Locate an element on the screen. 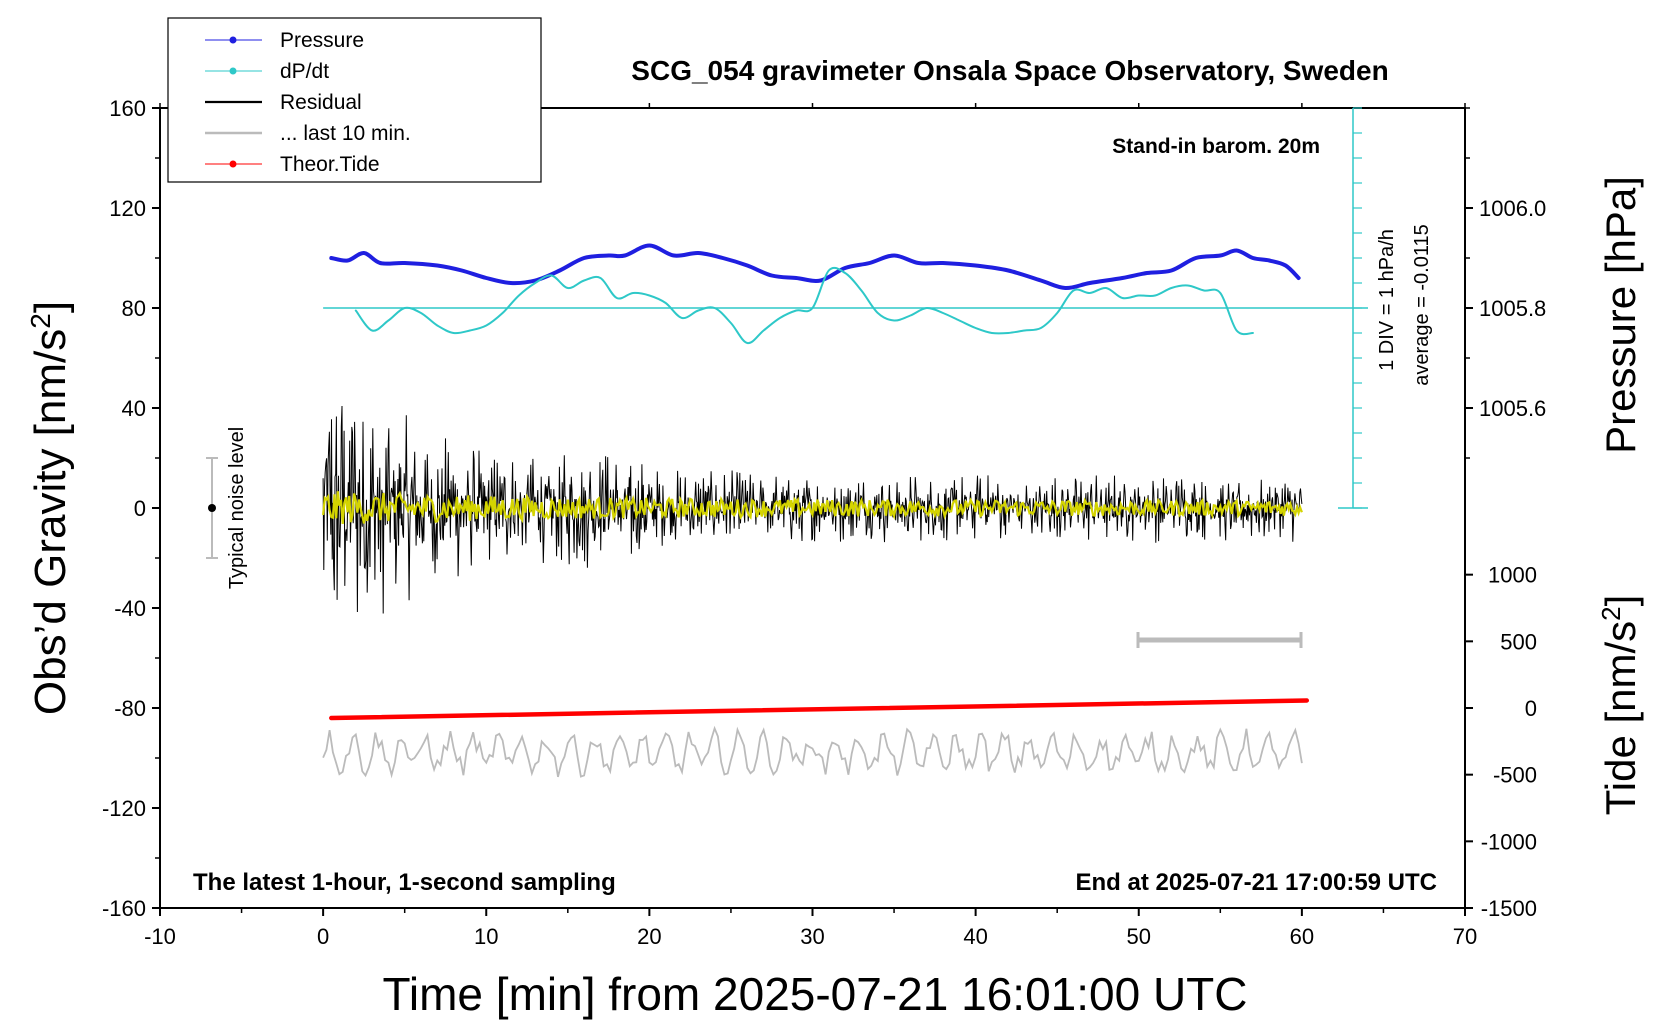 This screenshot has height=1020, width=1660. y-tick-label-3: 40 is located at coordinates (134, 408).